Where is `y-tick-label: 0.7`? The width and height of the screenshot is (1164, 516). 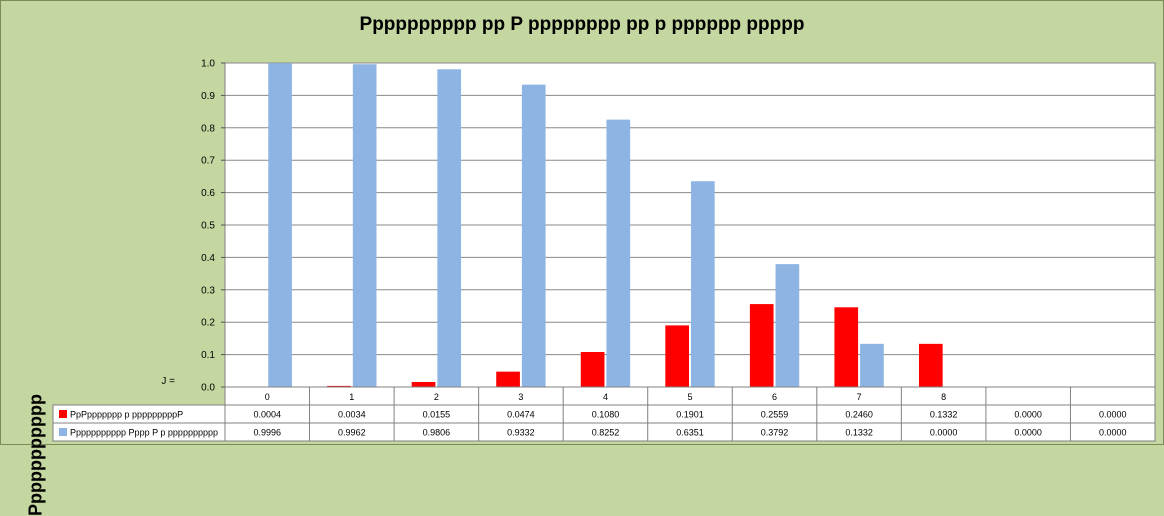
y-tick-label: 0.7 is located at coordinates (208, 161).